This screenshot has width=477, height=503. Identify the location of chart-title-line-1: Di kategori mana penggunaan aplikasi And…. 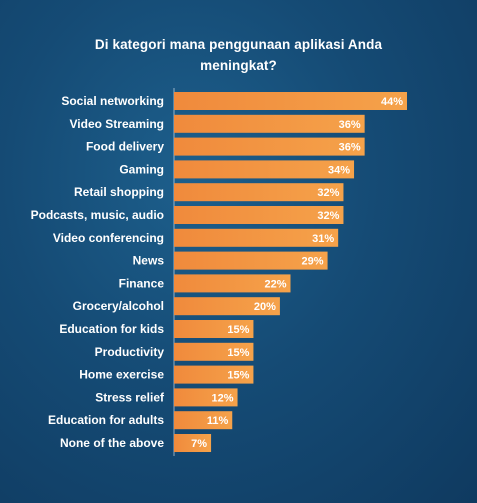
(238, 44).